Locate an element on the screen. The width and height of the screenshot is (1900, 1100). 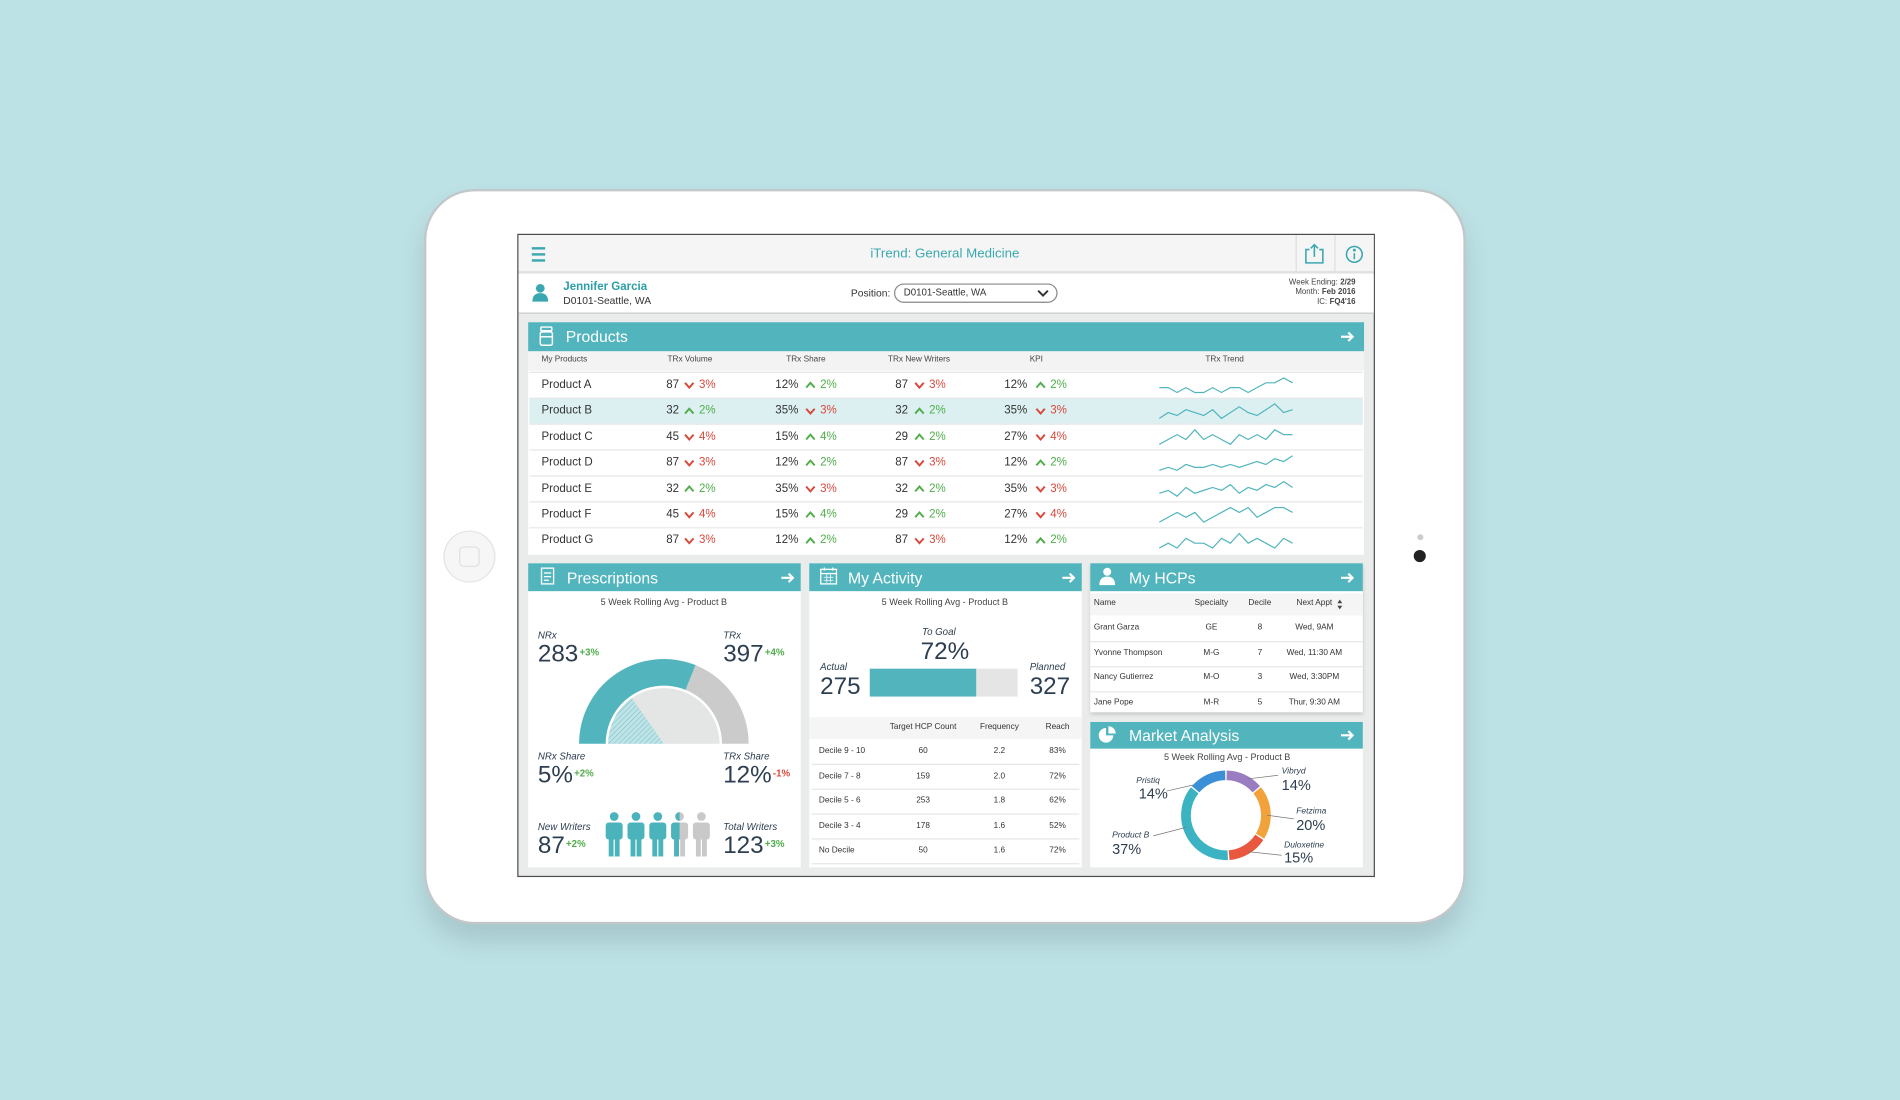
product-name: Product G is located at coordinates (567, 540).